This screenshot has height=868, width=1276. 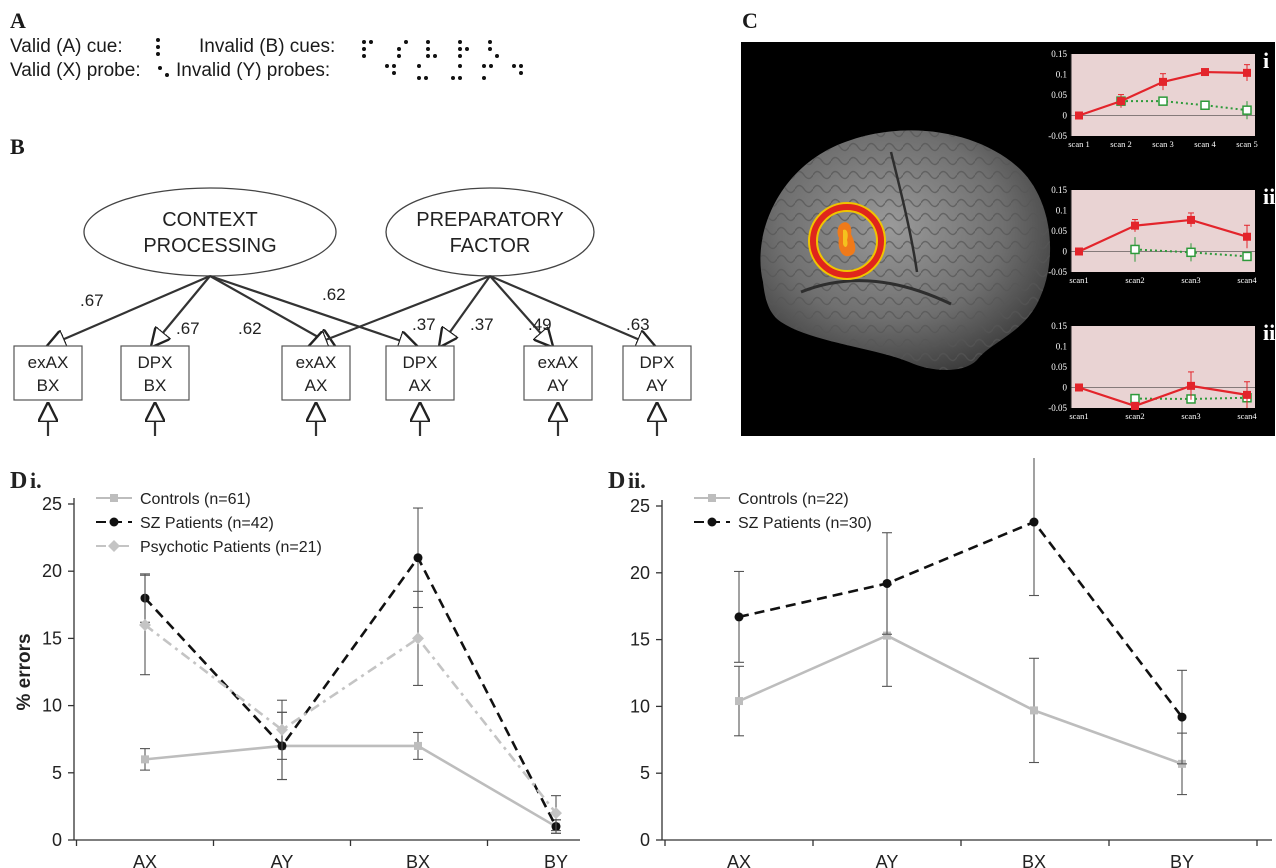 What do you see at coordinates (847, 241) in the screenshot?
I see `activation-circle-icon` at bounding box center [847, 241].